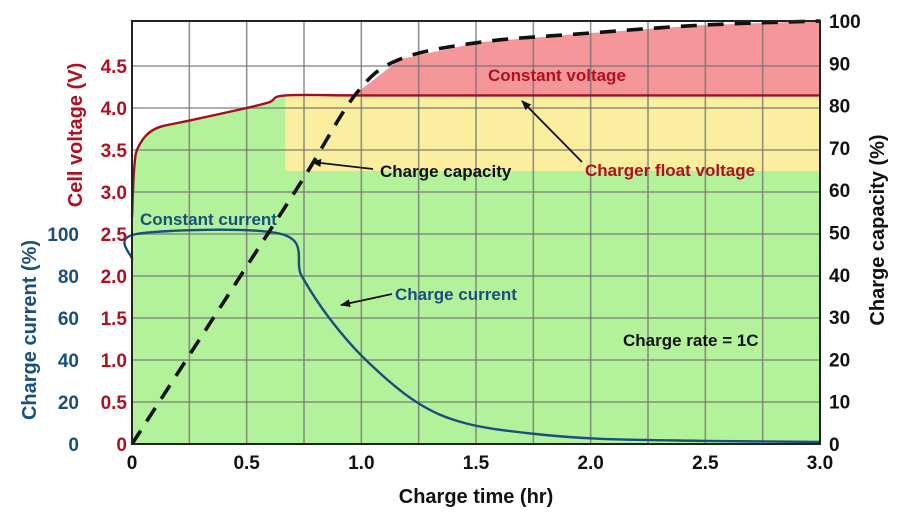 The height and width of the screenshot is (527, 910). Describe the element at coordinates (839, 234) in the screenshot. I see `capacity-tick: 50` at that location.